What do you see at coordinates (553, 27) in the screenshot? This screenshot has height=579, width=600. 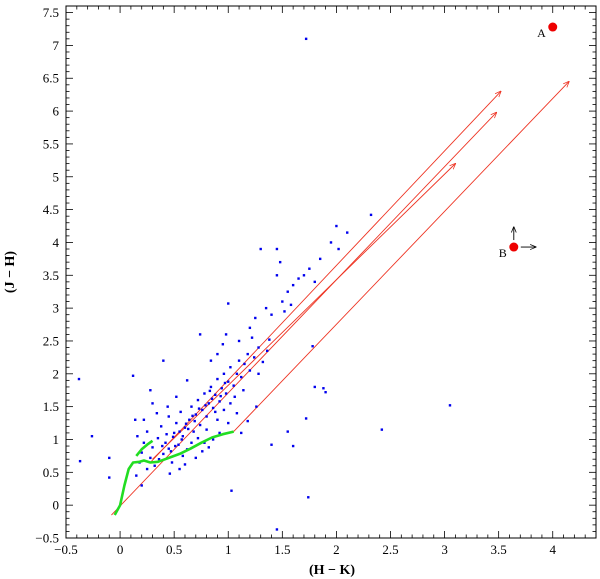 I see `source-marker` at bounding box center [553, 27].